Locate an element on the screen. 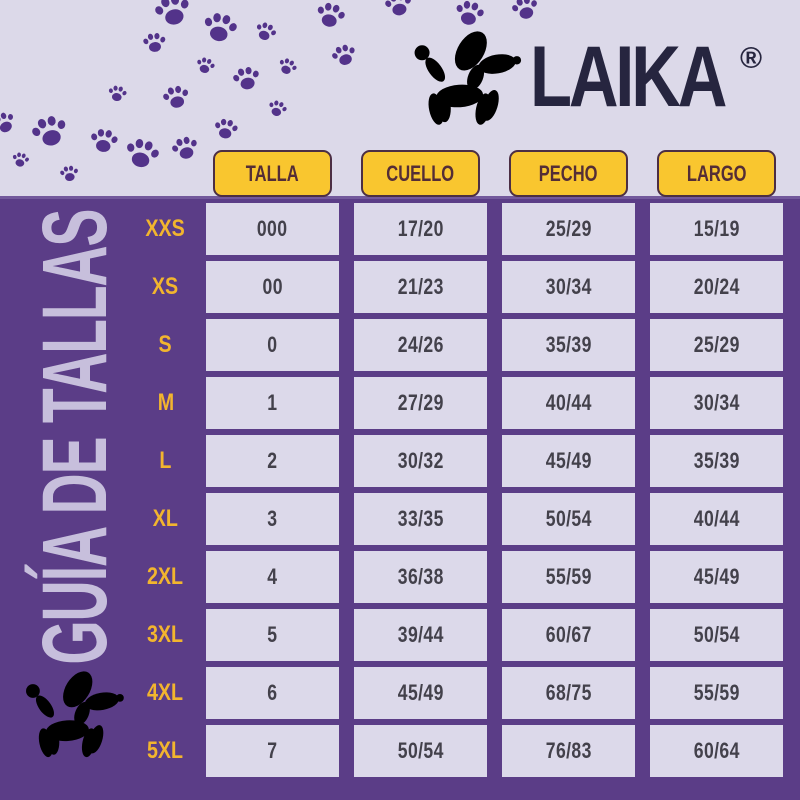 This screenshot has height=800, width=800. pecho-cell: 55/59 is located at coordinates (568, 577).